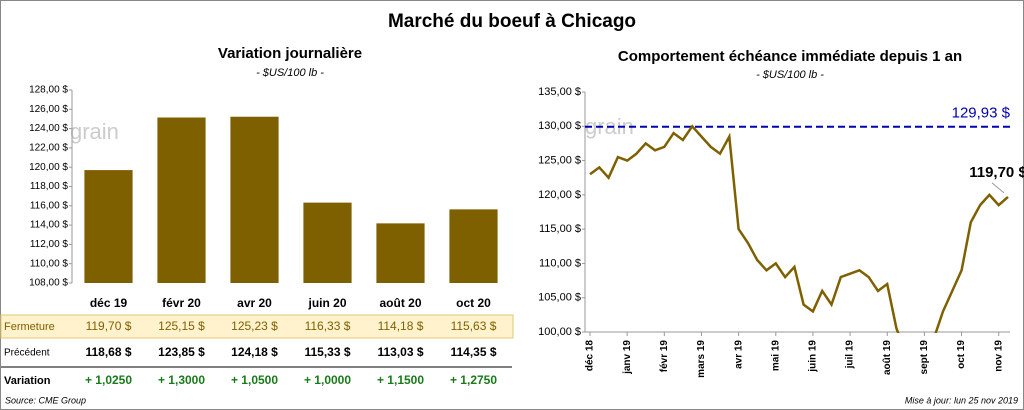  Describe the element at coordinates (45, 400) in the screenshot. I see `source: Source: CME Group` at that location.